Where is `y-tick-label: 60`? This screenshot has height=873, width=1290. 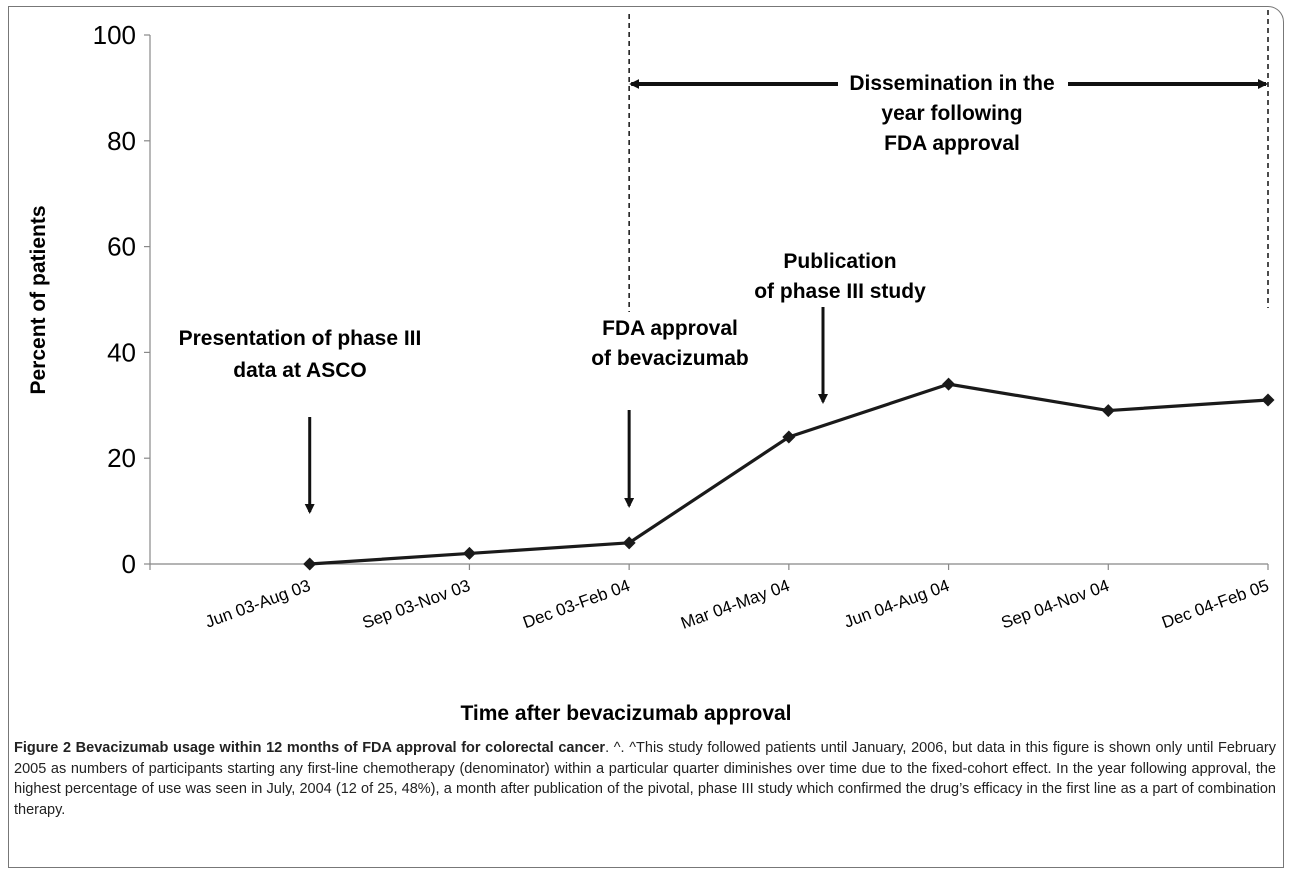 y-tick-label: 60 is located at coordinates (121, 247).